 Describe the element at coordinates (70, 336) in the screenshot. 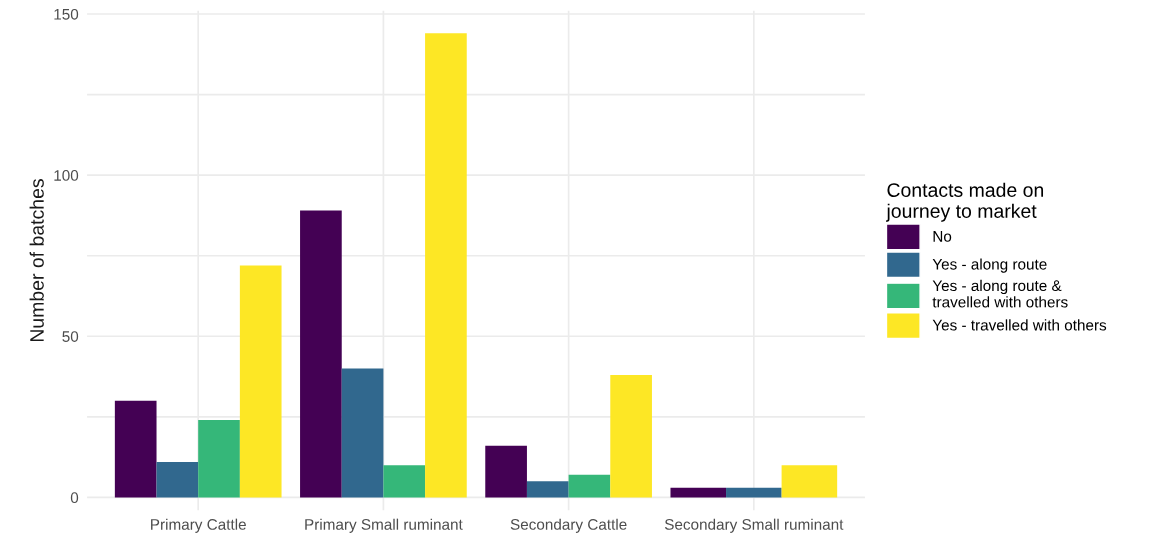

I see `y-tick-label: 50` at that location.